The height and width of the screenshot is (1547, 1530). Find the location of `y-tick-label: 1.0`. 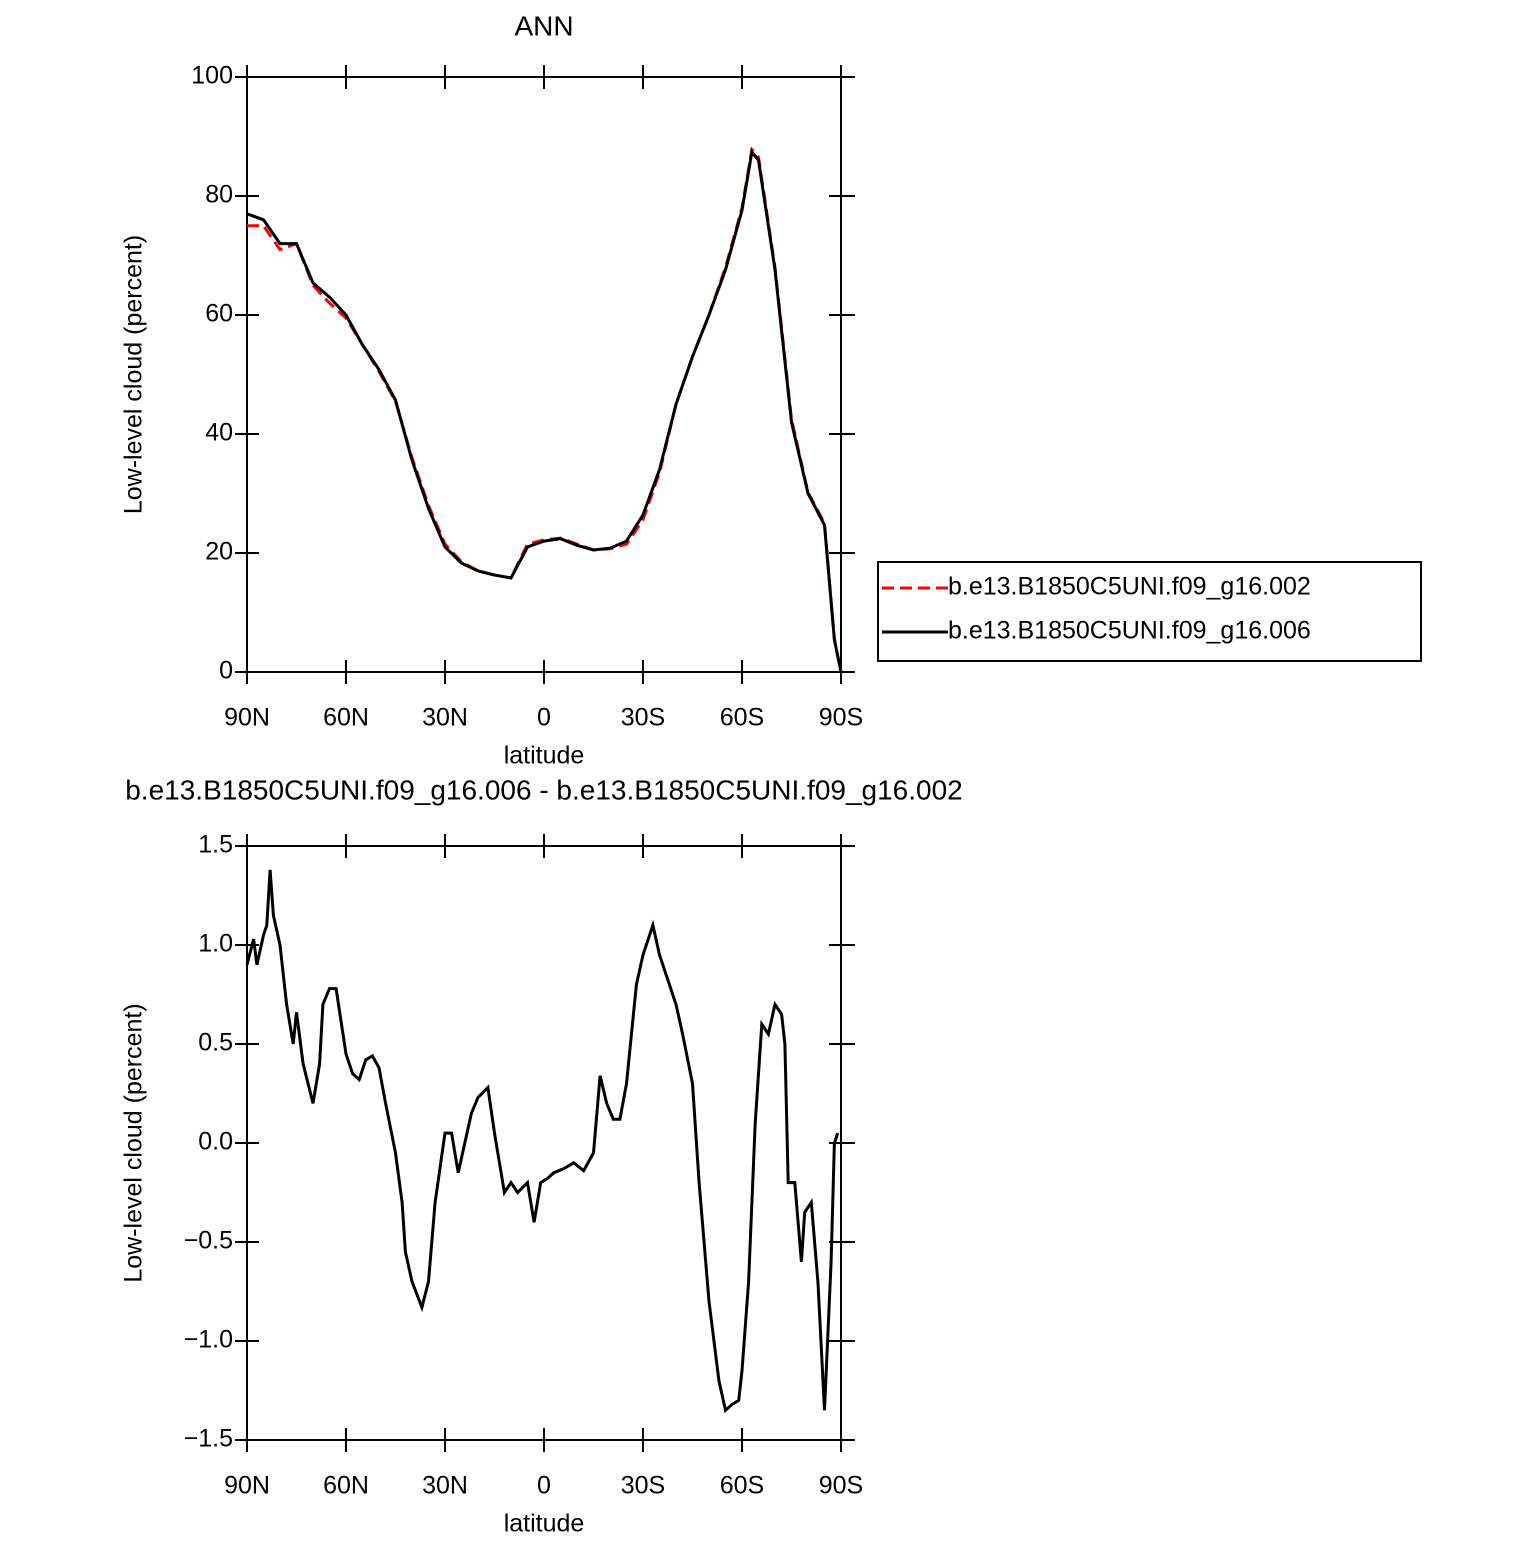

y-tick-label: 1.0 is located at coordinates (215, 944).